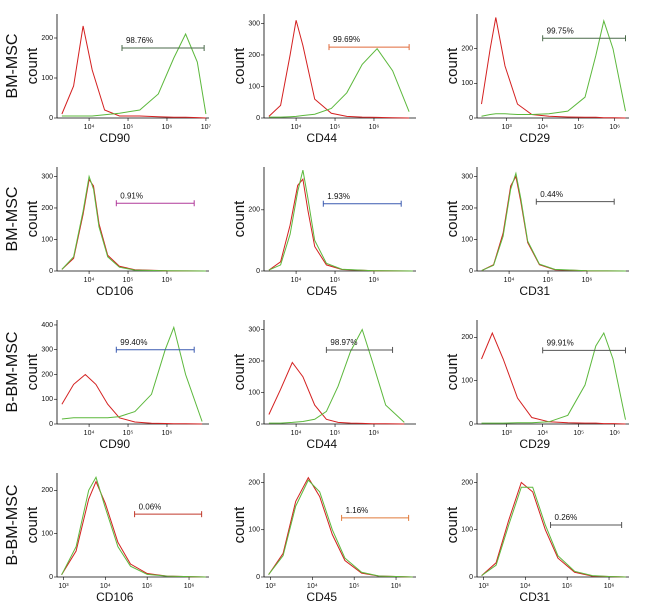 This screenshot has width=650, height=611. I want to click on gate-percentage: 99.75%, so click(560, 30).